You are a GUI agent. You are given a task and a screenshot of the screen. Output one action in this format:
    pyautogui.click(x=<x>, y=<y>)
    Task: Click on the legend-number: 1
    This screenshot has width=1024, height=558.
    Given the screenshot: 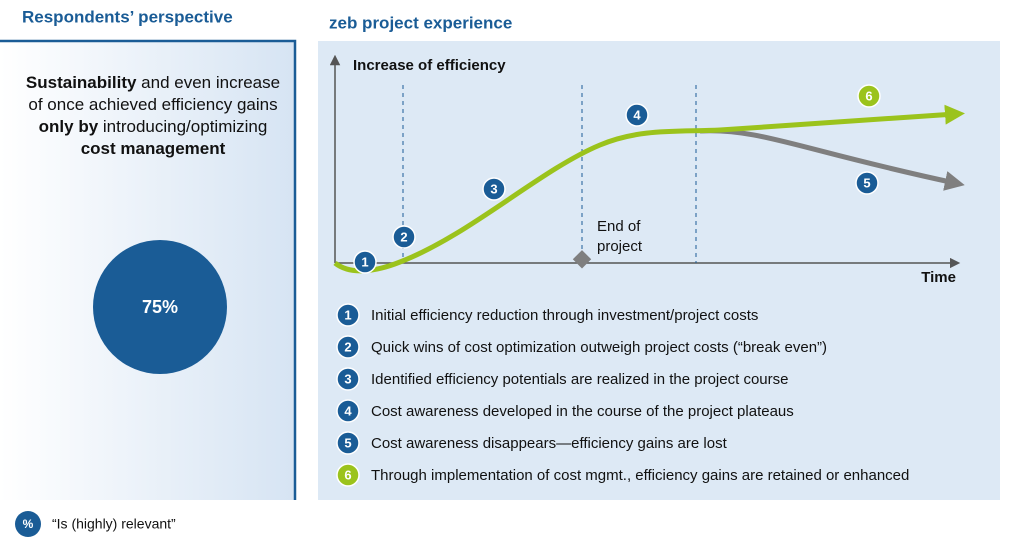 What is the action you would take?
    pyautogui.click(x=347, y=314)
    